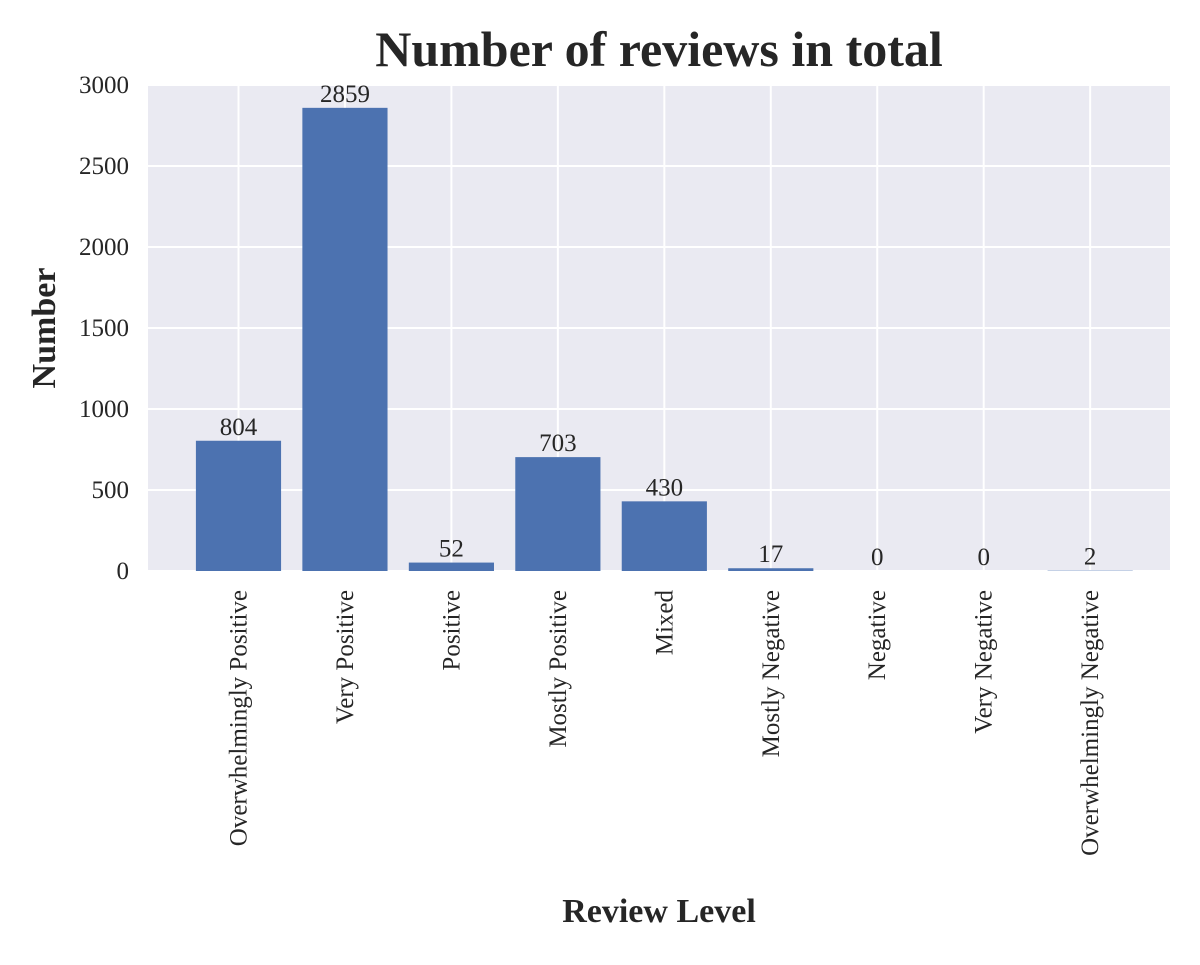 The height and width of the screenshot is (965, 1200). What do you see at coordinates (451, 630) in the screenshot?
I see `x-tick-label-2: Positive` at bounding box center [451, 630].